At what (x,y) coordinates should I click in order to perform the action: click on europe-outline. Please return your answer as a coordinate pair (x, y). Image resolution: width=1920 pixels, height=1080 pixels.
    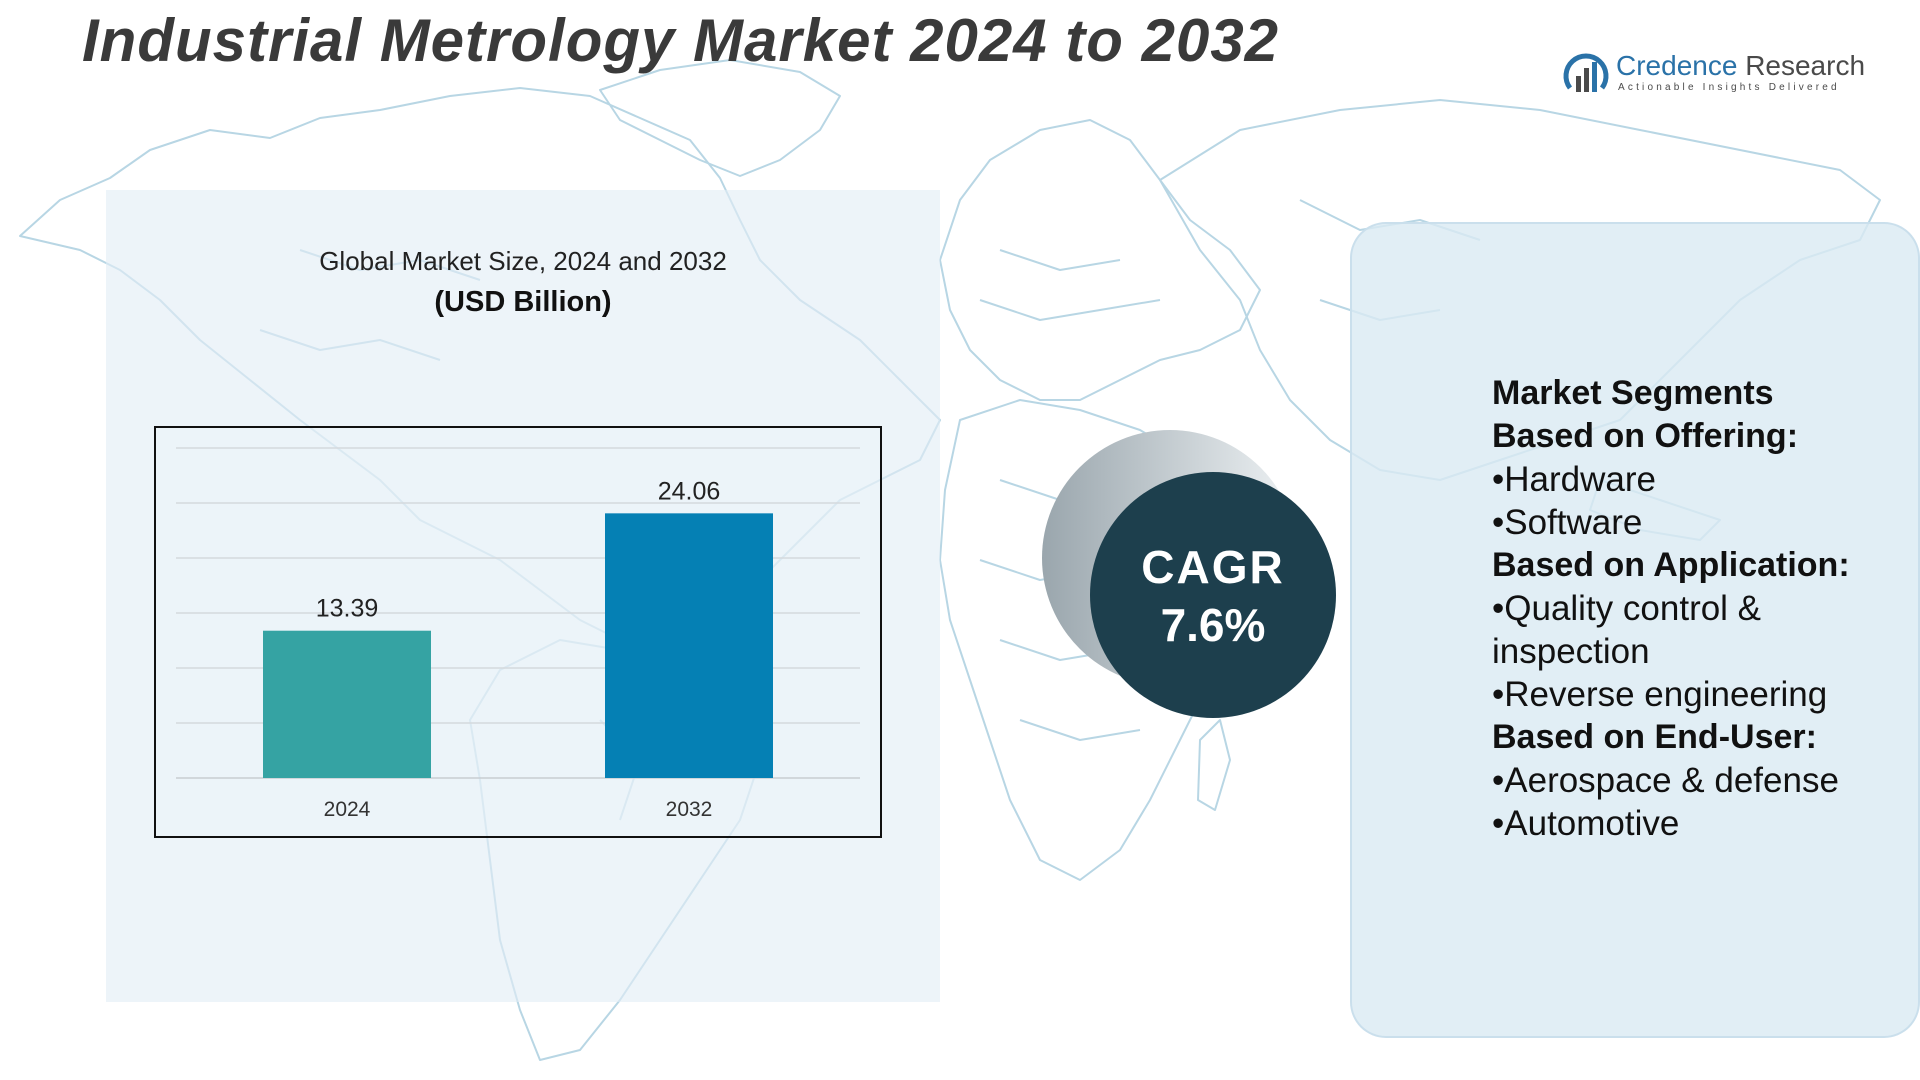
    Looking at the image, I should click on (1100, 260).